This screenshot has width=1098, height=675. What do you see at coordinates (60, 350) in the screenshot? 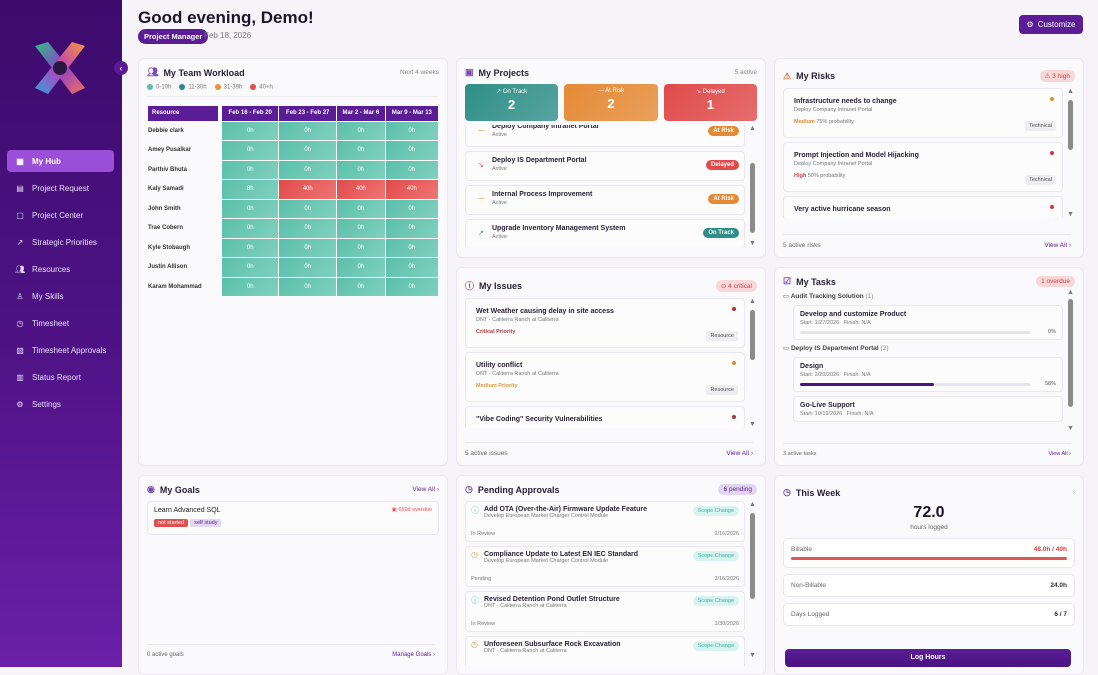
I see `sidebar-item-timesheet-approvals: ▧ Timesheet Approvals` at bounding box center [60, 350].